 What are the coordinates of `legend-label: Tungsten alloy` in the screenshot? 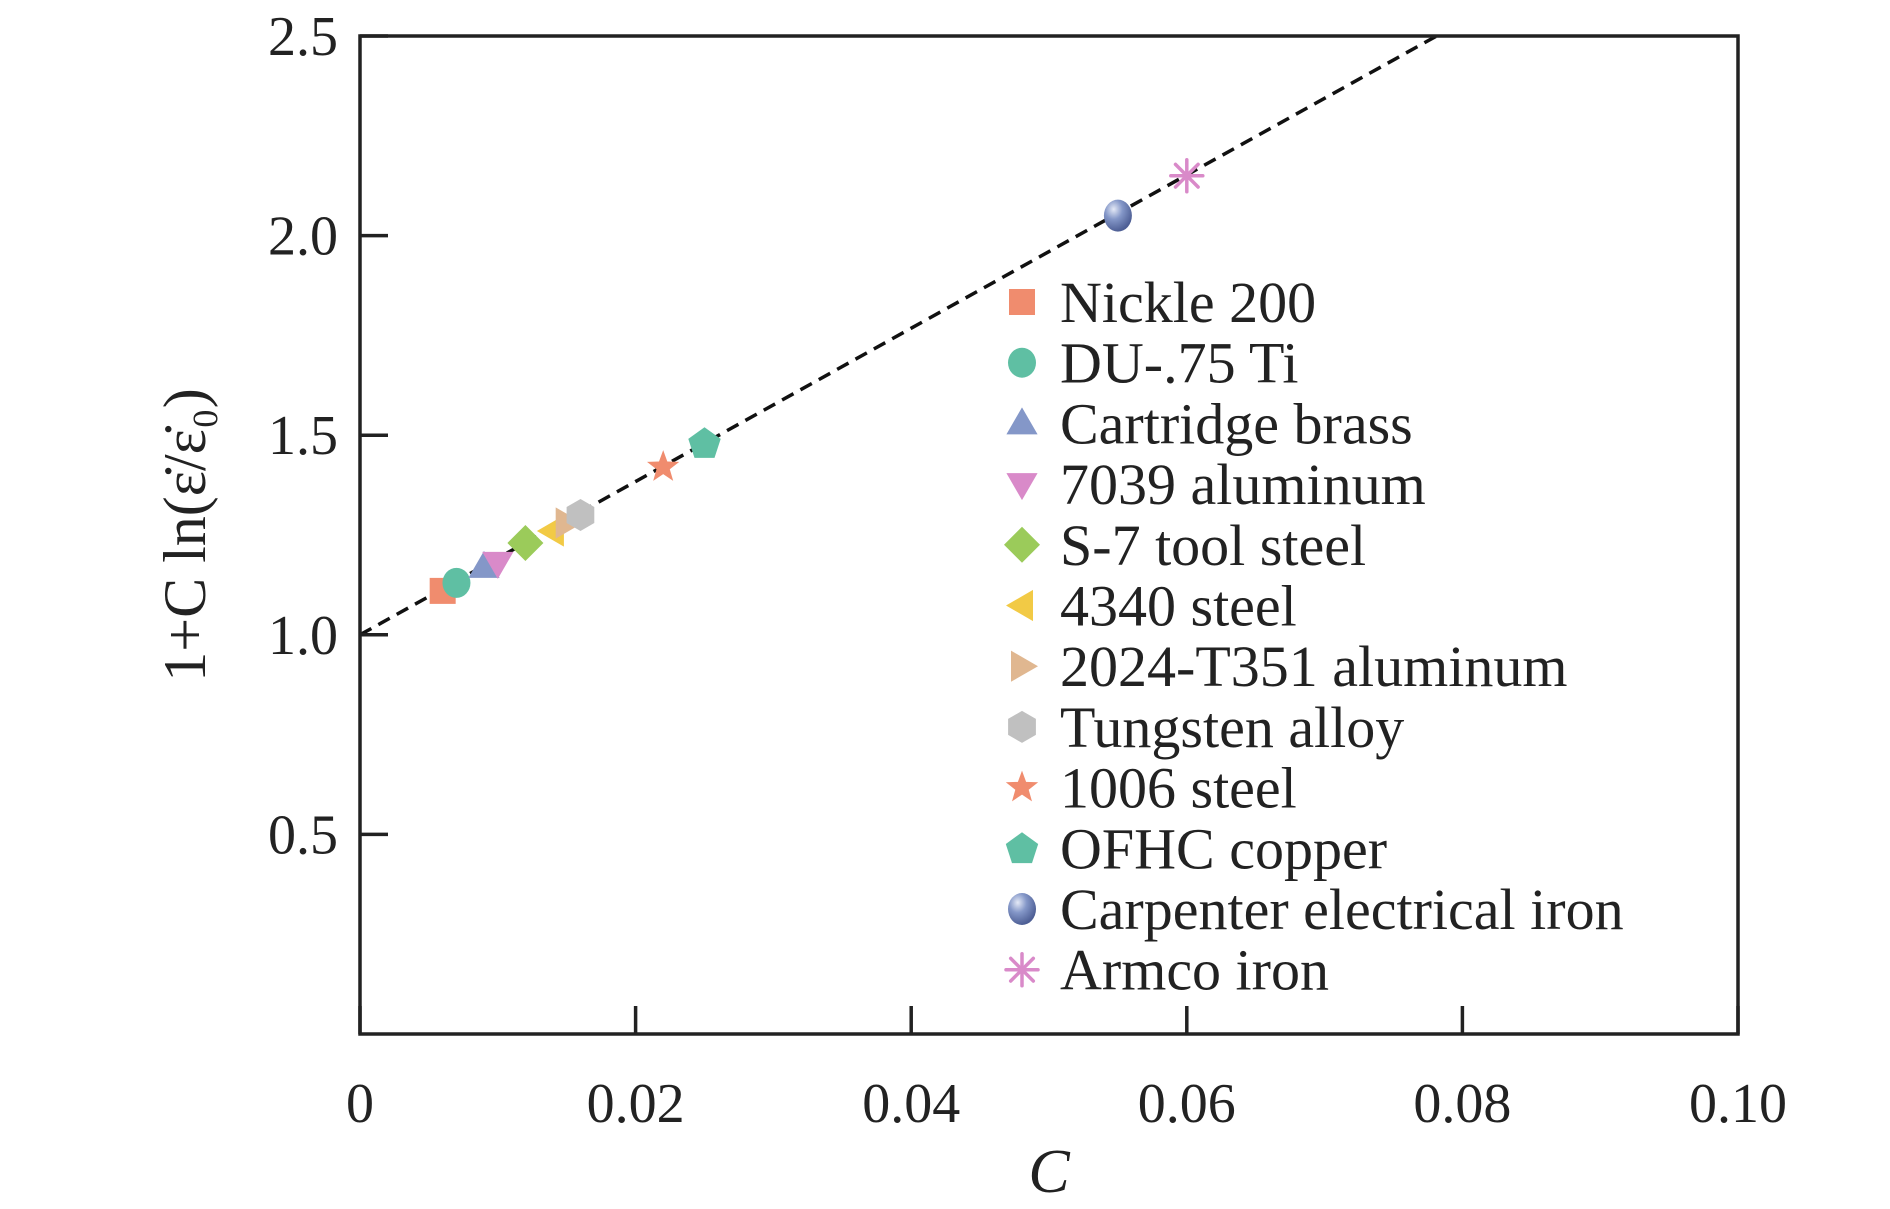 It's located at (1232, 727).